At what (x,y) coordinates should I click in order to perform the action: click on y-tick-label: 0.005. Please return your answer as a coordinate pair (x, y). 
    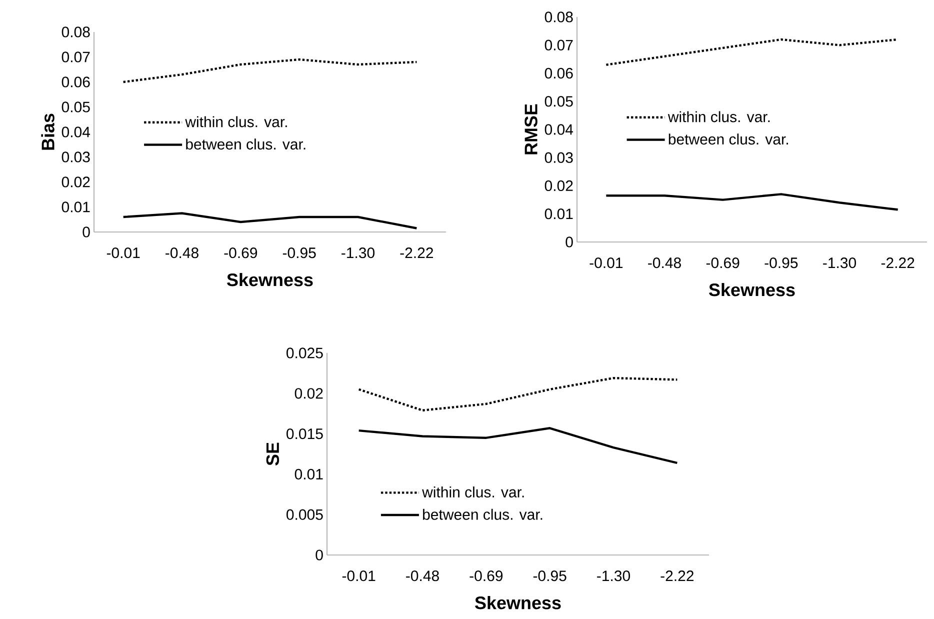
    Looking at the image, I should click on (304, 514).